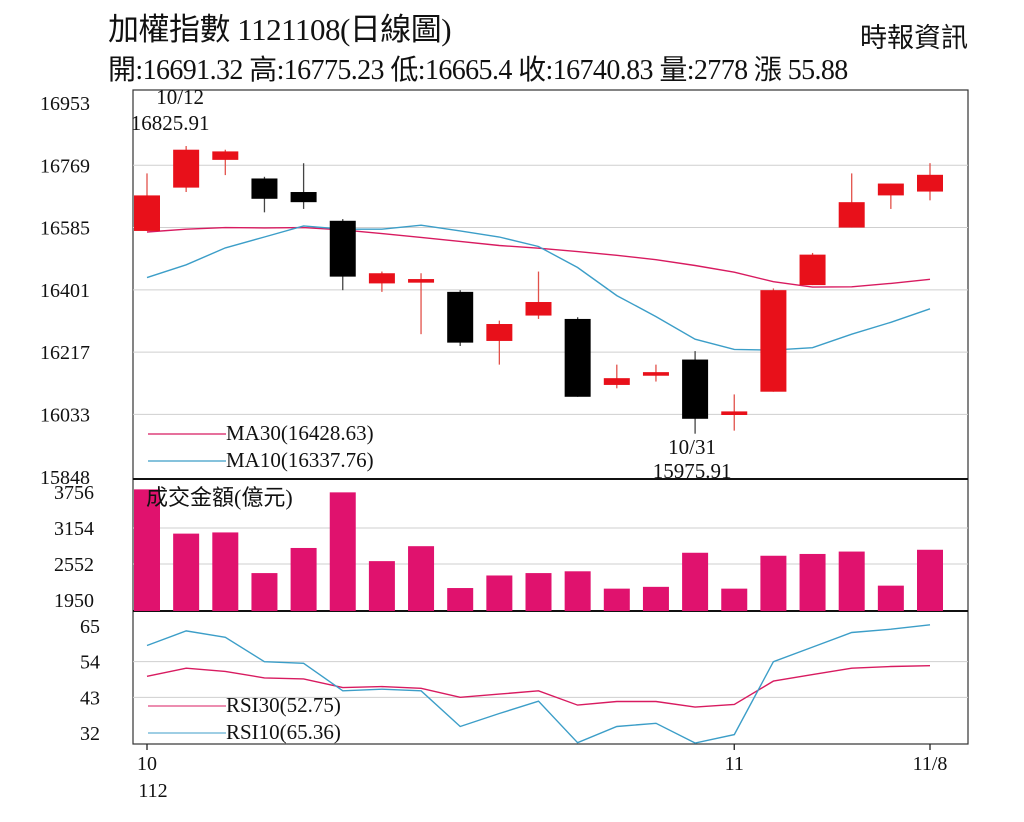 The image size is (1024, 822). Describe the element at coordinates (90, 663) in the screenshot. I see `rsi-tick-label: 54` at that location.